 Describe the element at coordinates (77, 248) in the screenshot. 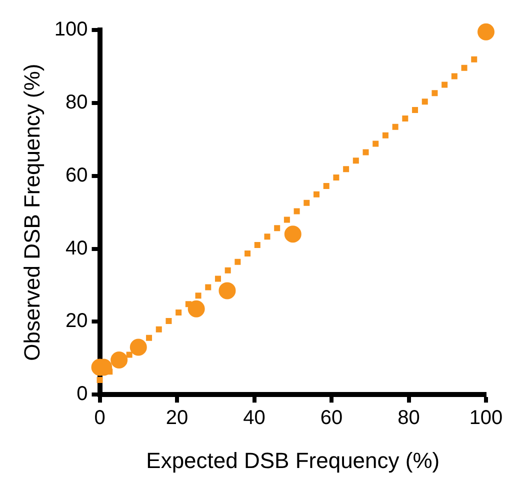

I see `y-tick-label: 40` at that location.